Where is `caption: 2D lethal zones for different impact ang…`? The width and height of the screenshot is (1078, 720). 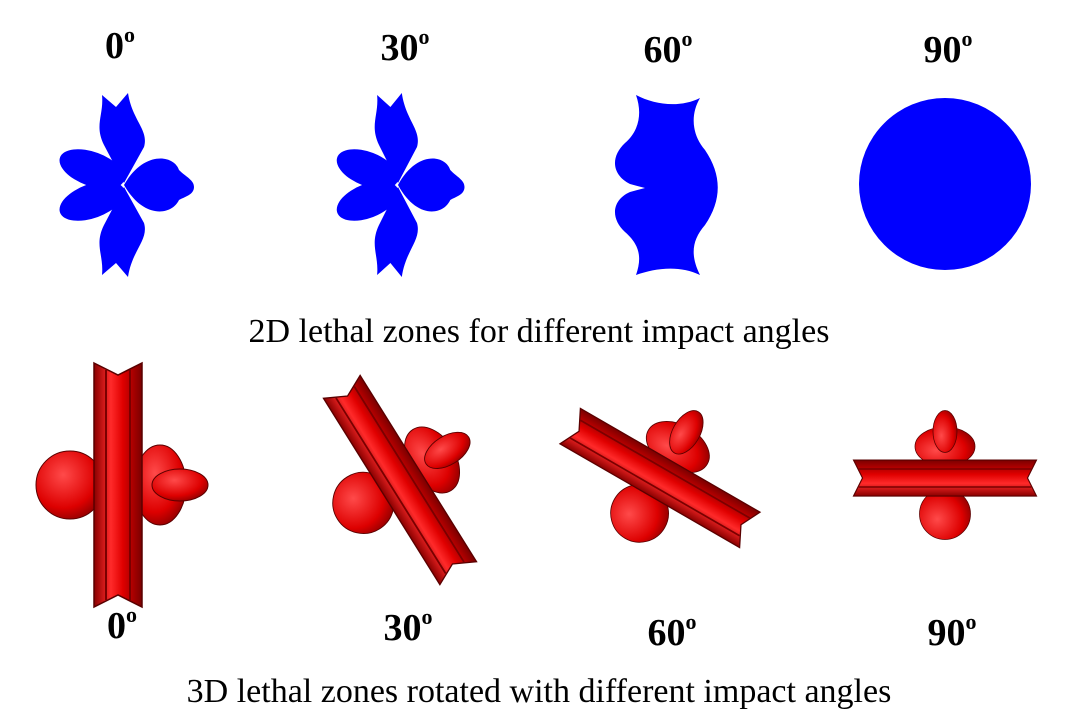
caption: 2D lethal zones for different impact ang… is located at coordinates (539, 331).